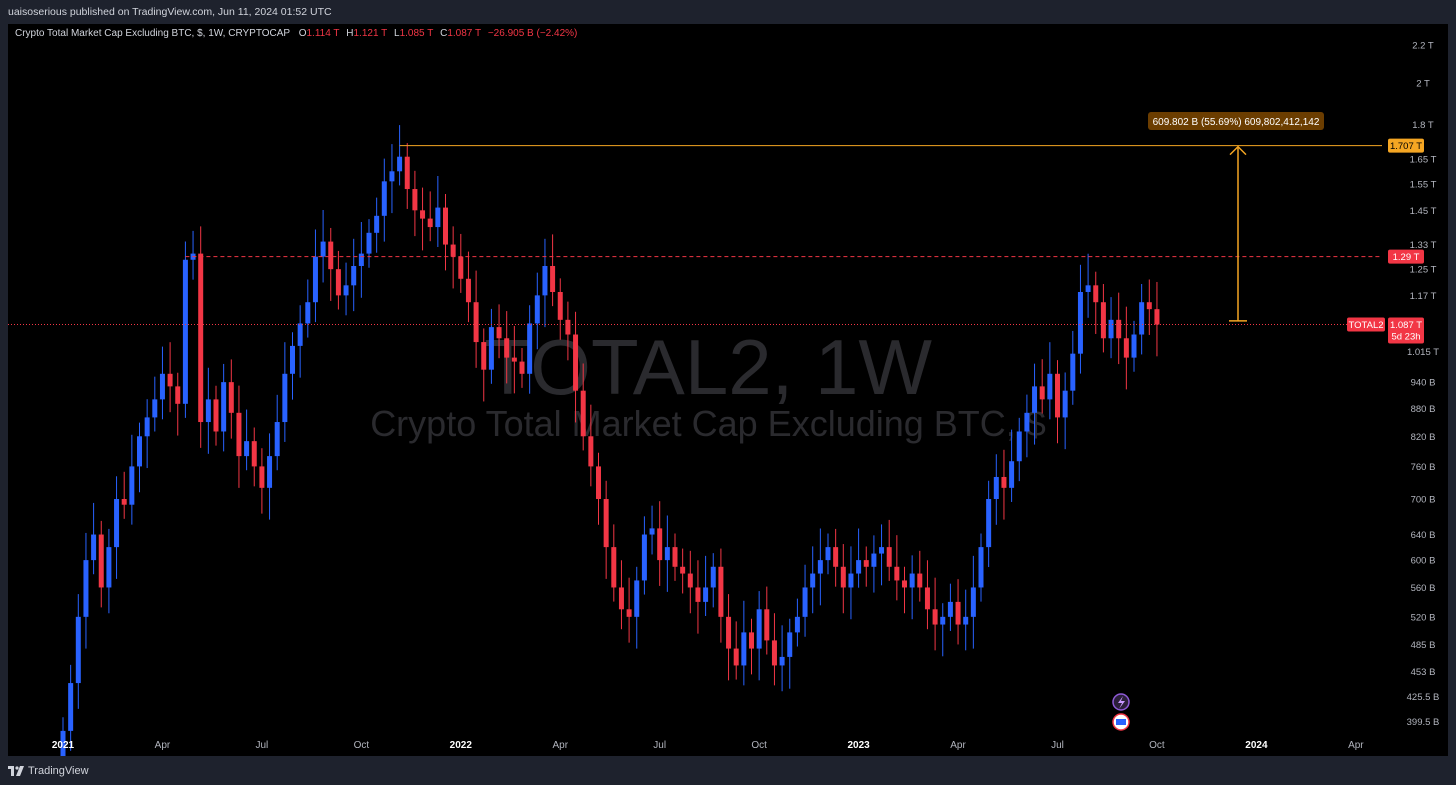 Image resolution: width=1456 pixels, height=785 pixels. Describe the element at coordinates (1121, 722) in the screenshot. I see `us-flag-icon-glyph` at that location.